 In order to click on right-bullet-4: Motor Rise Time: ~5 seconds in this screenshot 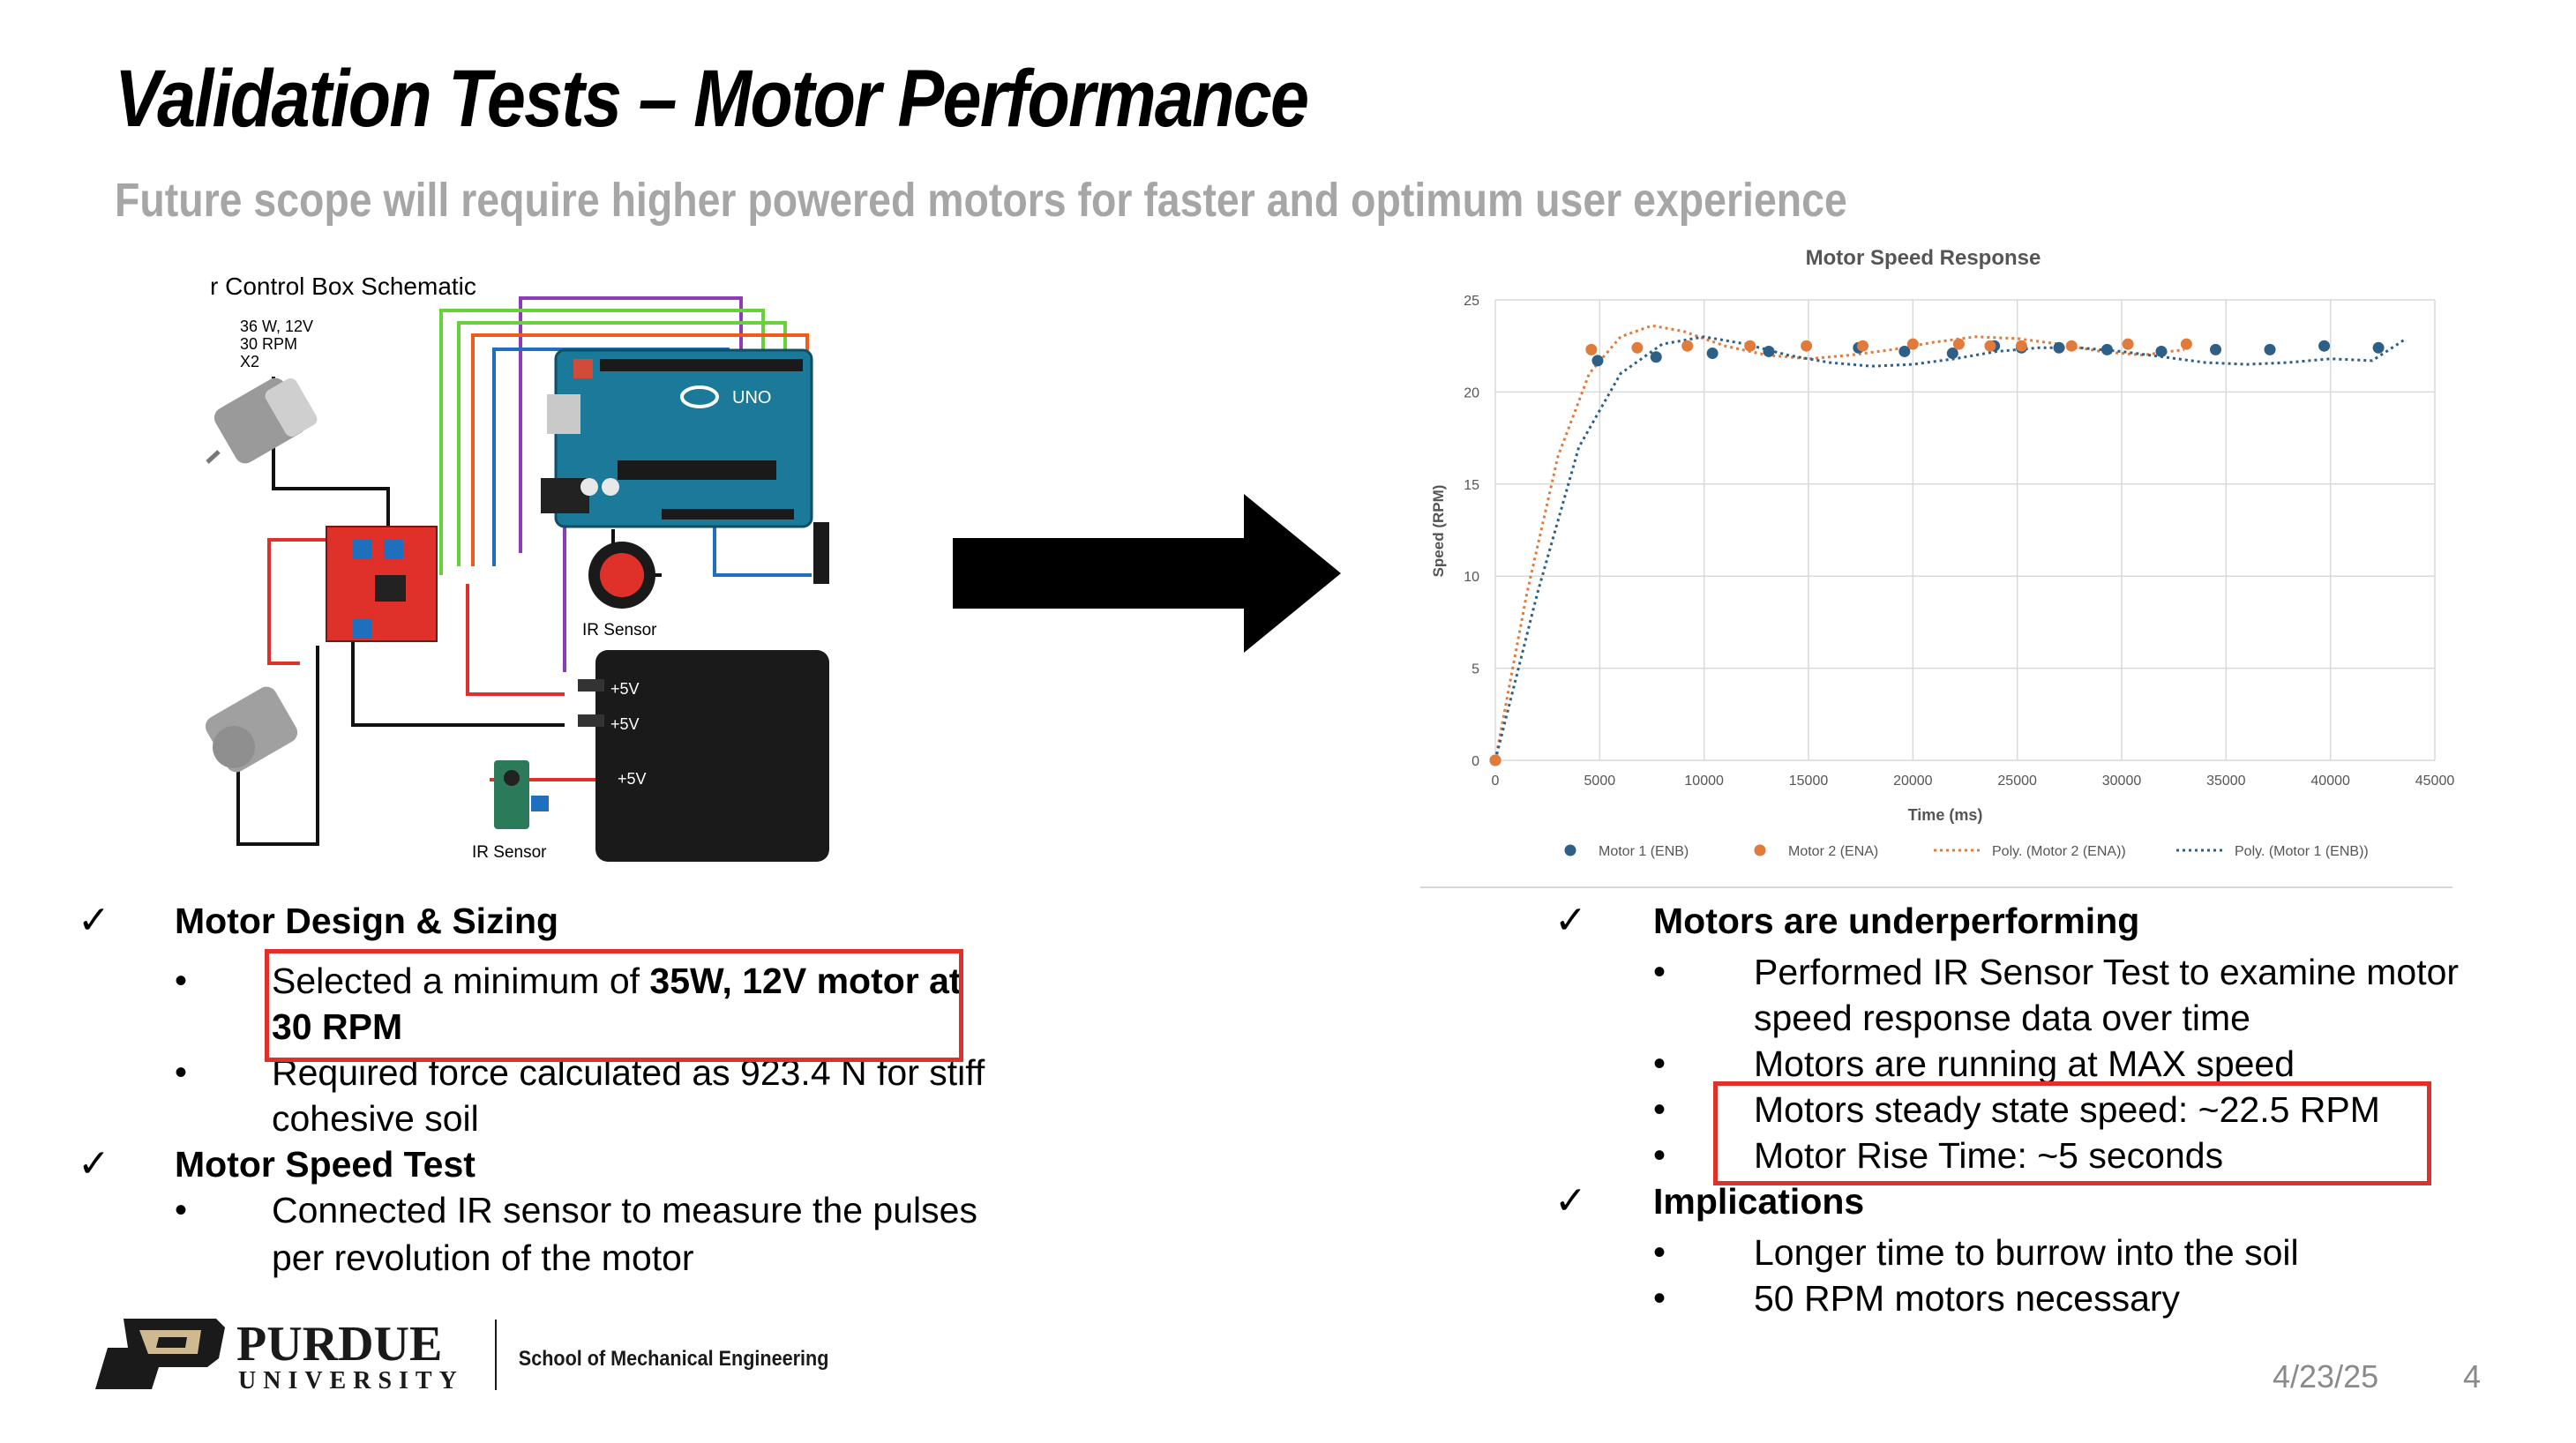, I will do `click(1989, 1155)`.